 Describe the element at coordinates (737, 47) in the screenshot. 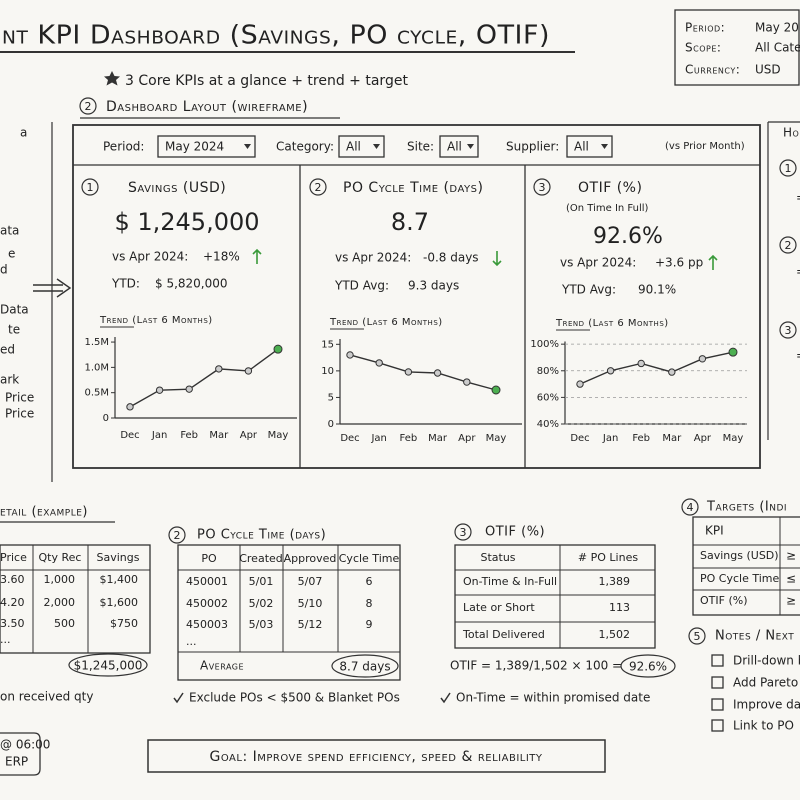

I see `meta-box` at that location.